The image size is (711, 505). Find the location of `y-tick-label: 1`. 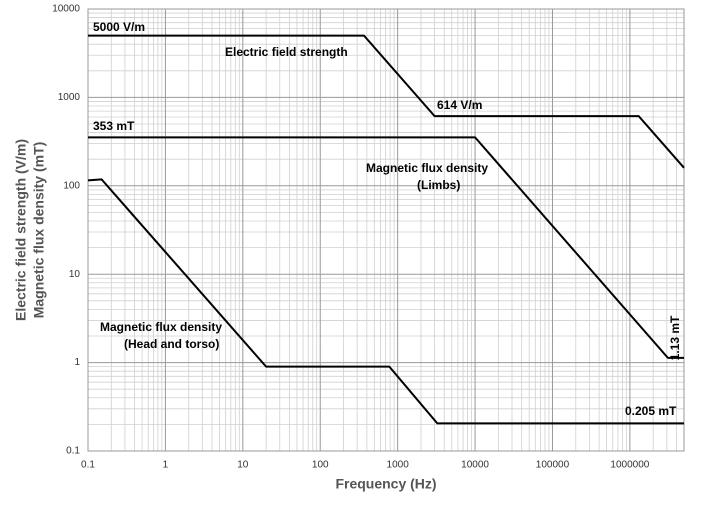

y-tick-label: 1 is located at coordinates (77, 362).